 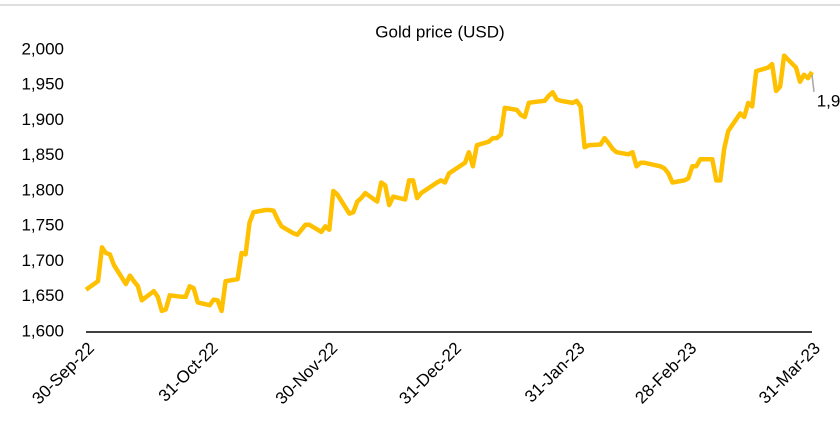 I want to click on x-tick-label: 31-Mar-23, so click(x=789, y=373).